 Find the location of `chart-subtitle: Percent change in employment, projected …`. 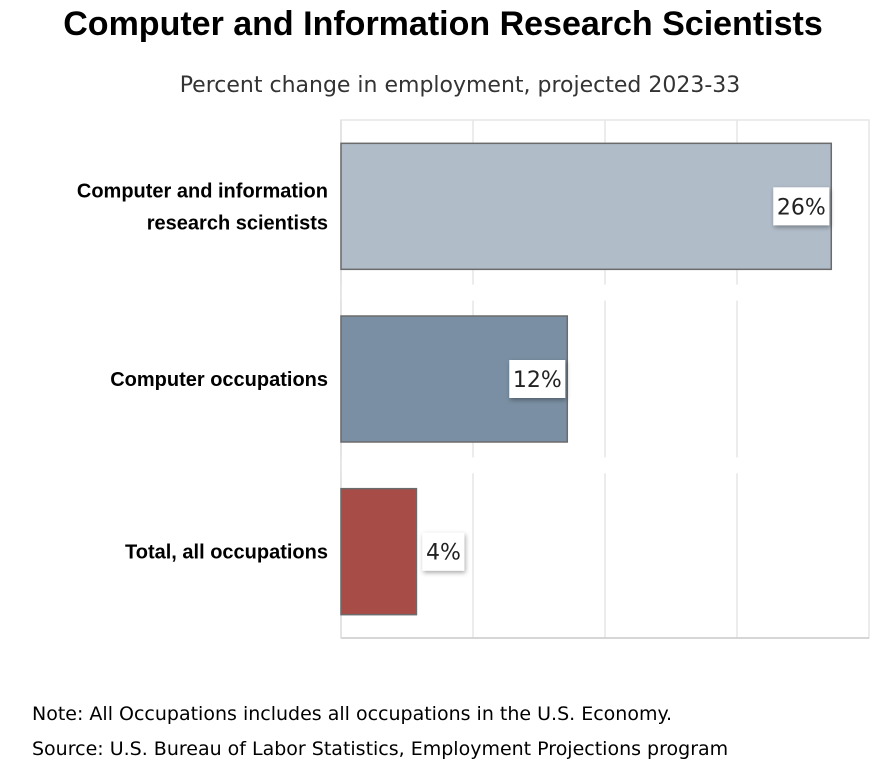

chart-subtitle: Percent change in employment, projected … is located at coordinates (460, 85).